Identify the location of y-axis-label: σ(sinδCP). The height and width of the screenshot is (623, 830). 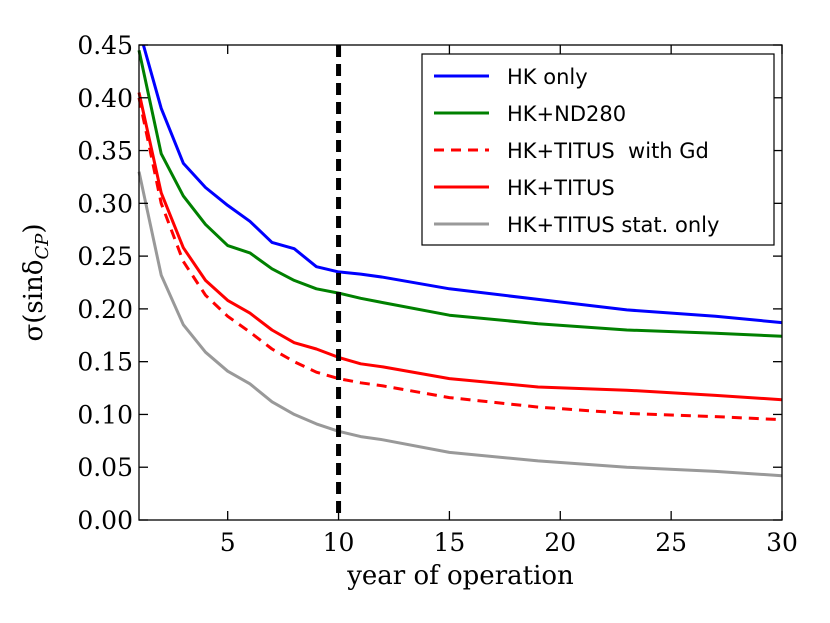
(36, 283).